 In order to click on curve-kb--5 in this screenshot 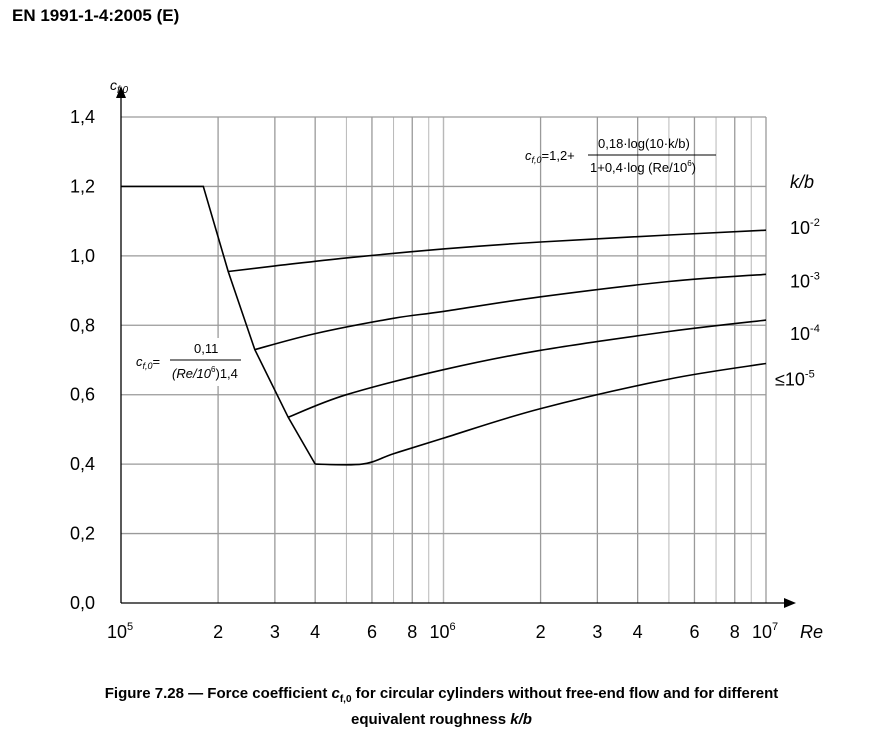, I will do `click(541, 414)`.